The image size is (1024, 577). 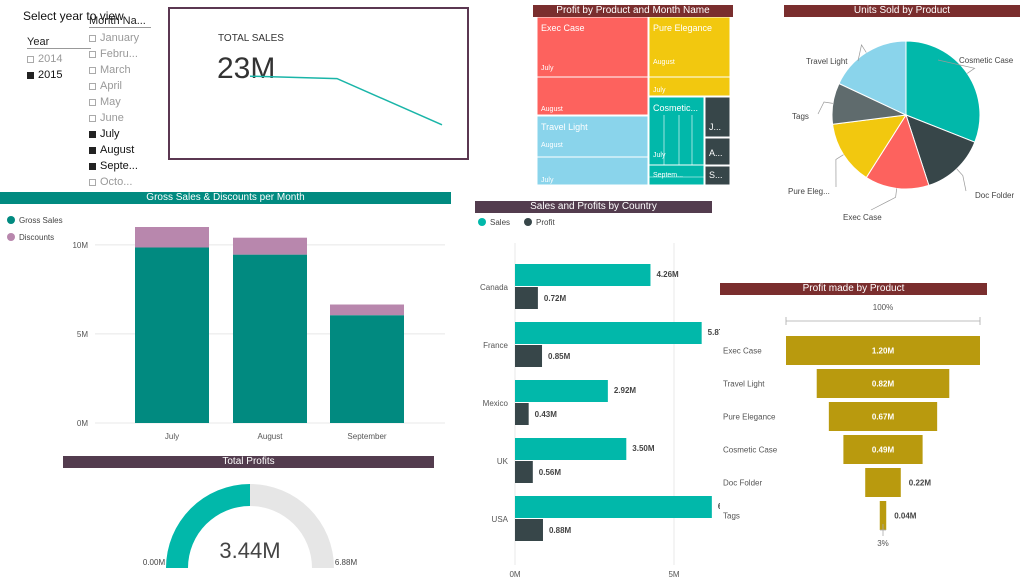 I want to click on year-item: 2015, so click(x=44, y=75).